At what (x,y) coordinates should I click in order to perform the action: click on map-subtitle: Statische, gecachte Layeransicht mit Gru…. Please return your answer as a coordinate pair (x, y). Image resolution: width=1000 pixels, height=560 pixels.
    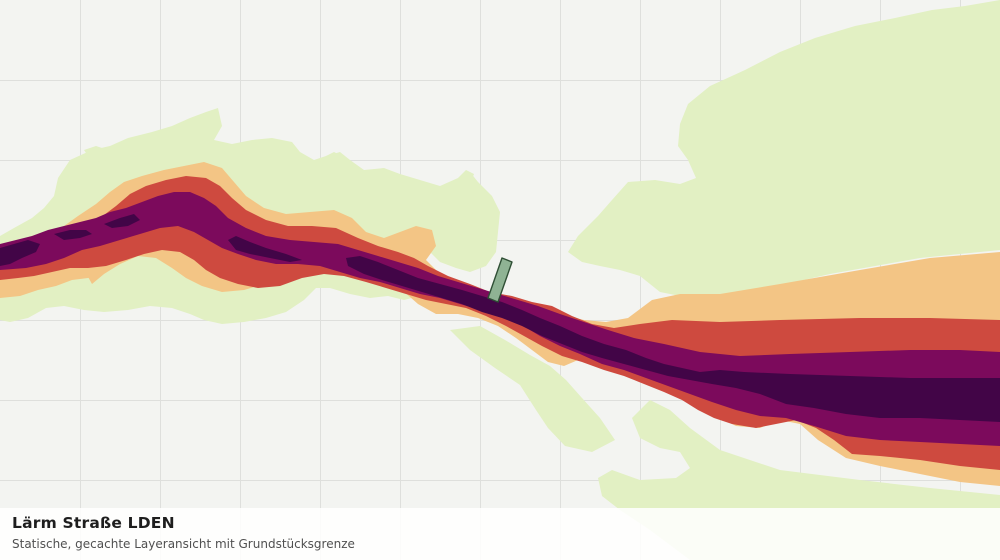
    Looking at the image, I should click on (183, 544).